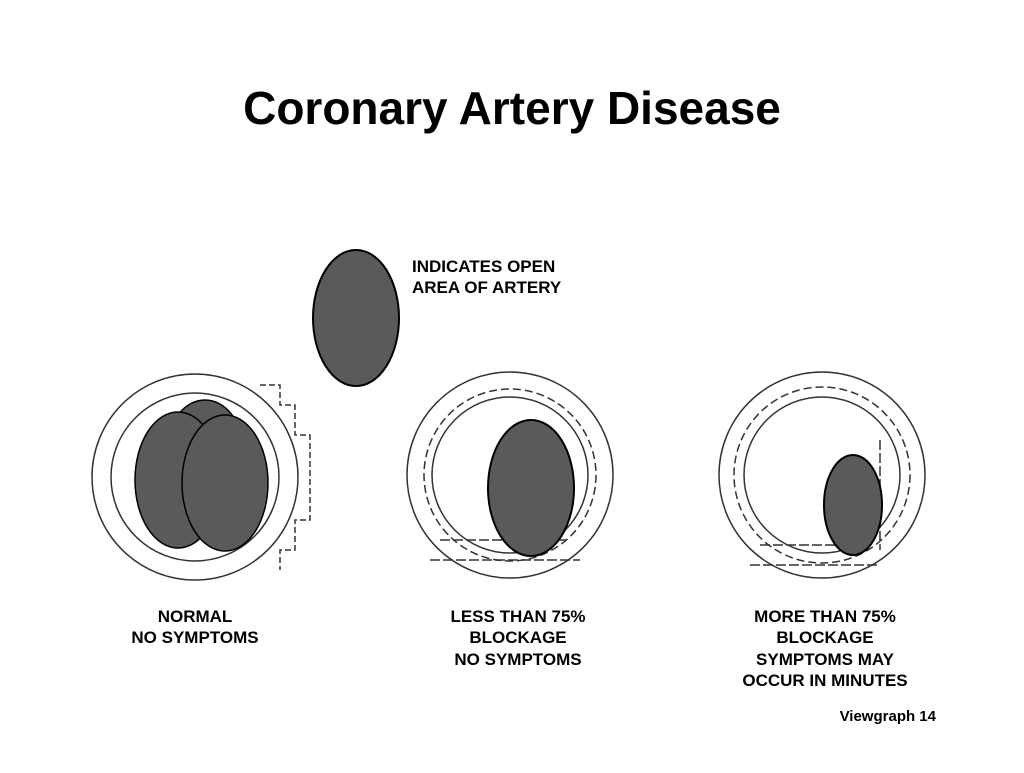  I want to click on artery-normal, so click(201, 477).